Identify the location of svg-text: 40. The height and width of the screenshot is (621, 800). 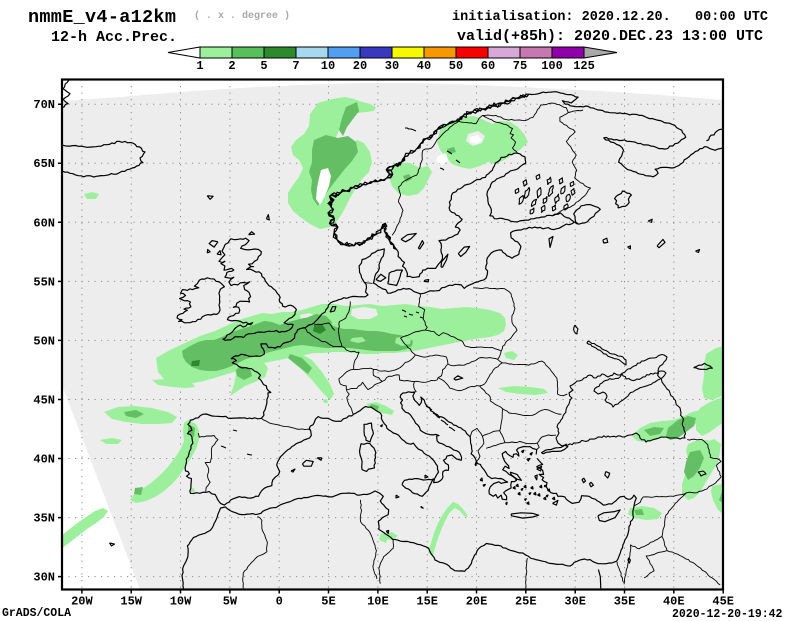
(424, 66).